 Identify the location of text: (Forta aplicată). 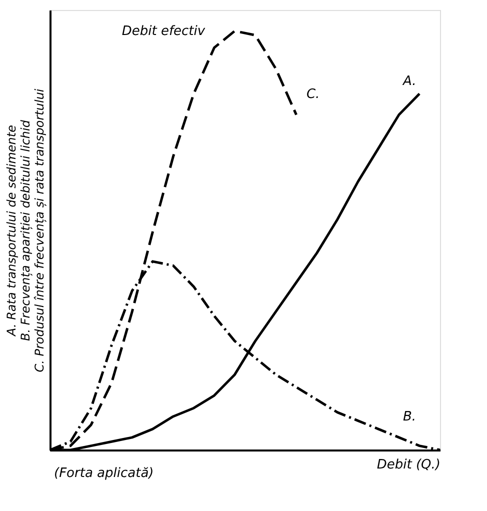
(104, 474).